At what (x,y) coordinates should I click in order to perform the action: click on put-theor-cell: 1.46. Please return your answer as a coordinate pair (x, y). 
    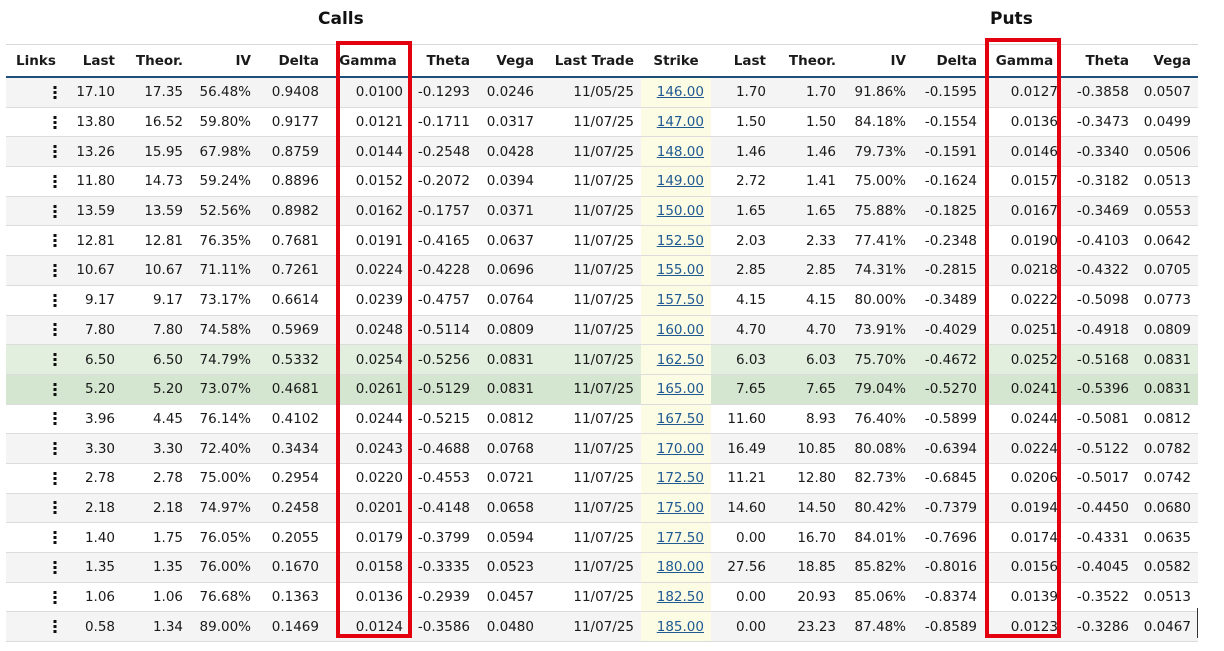
    Looking at the image, I should click on (808, 152).